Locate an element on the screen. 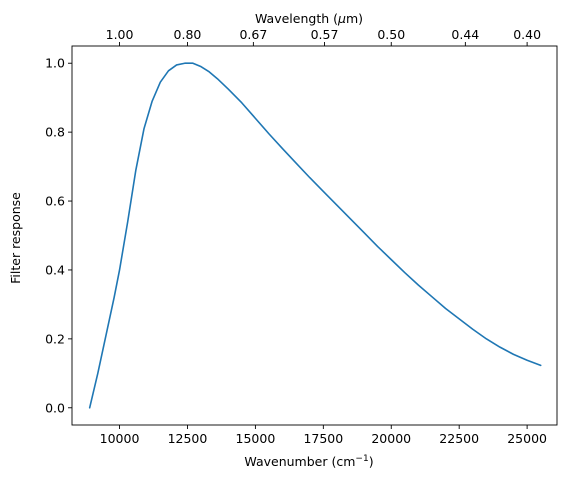 This screenshot has height=485, width=567. y-tick-label: 1.0 is located at coordinates (55, 63).